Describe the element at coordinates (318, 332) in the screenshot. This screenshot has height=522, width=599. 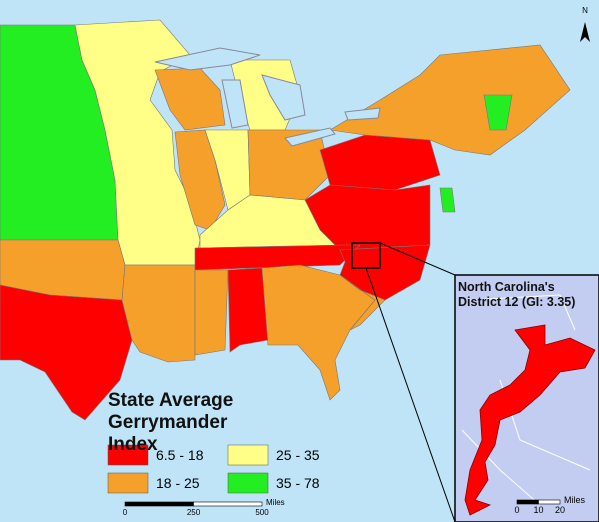
I see `georgia-florida` at that location.